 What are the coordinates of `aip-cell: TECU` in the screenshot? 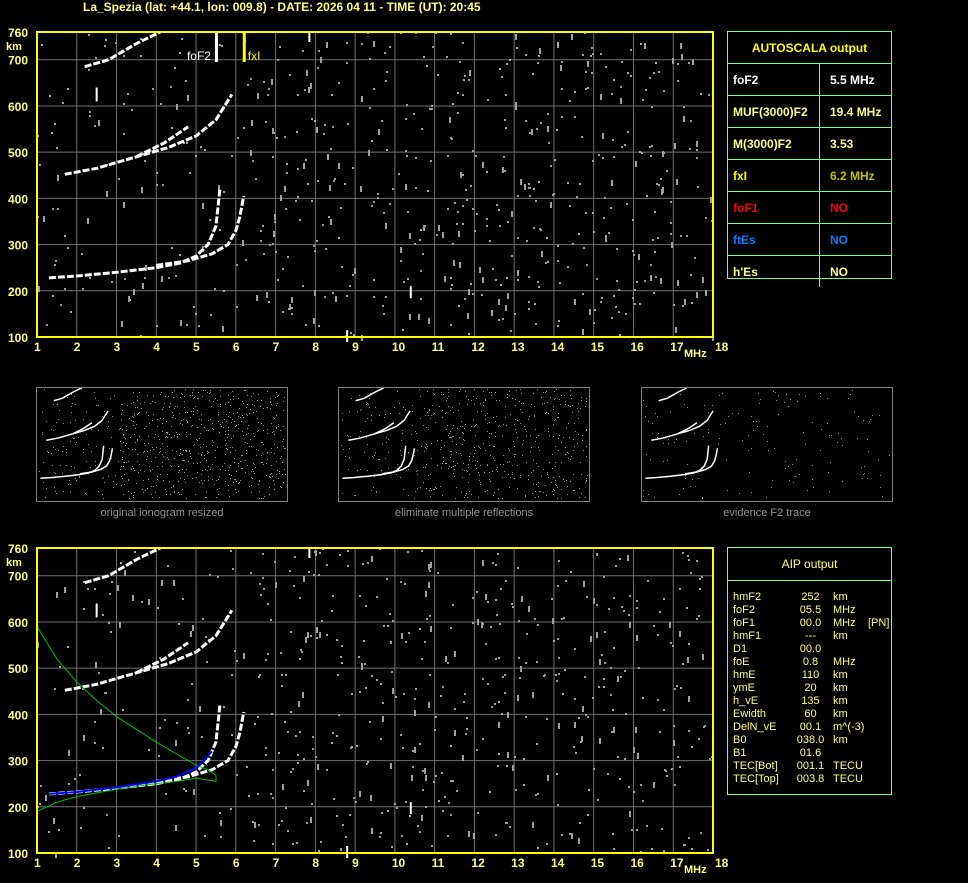 It's located at (848, 766).